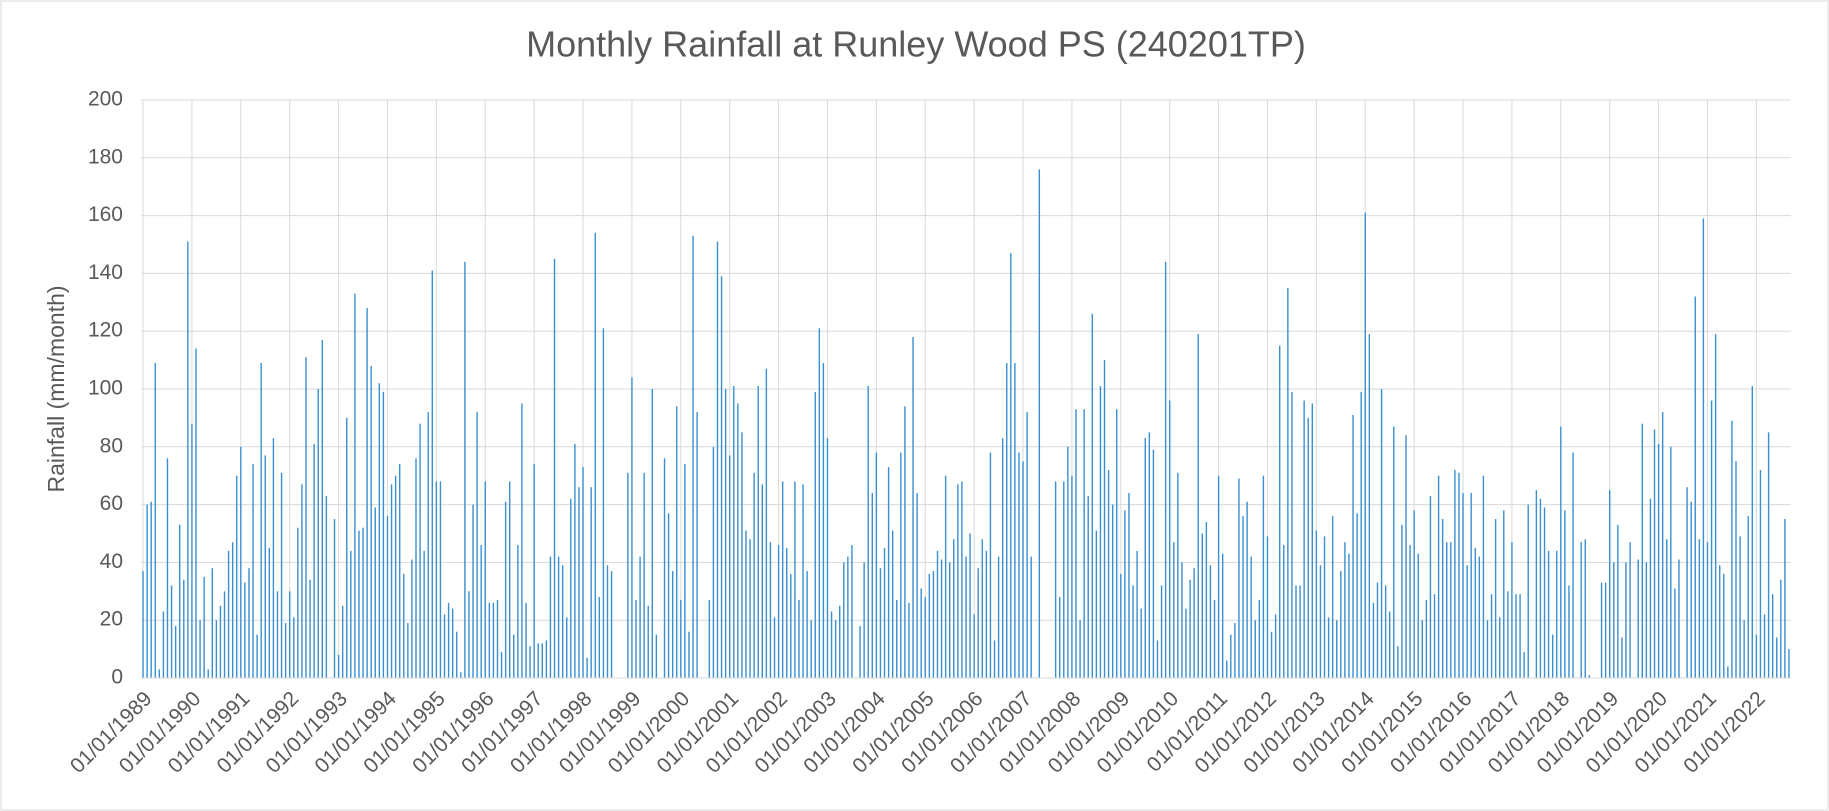  I want to click on y-tick-label: 120, so click(105, 330).